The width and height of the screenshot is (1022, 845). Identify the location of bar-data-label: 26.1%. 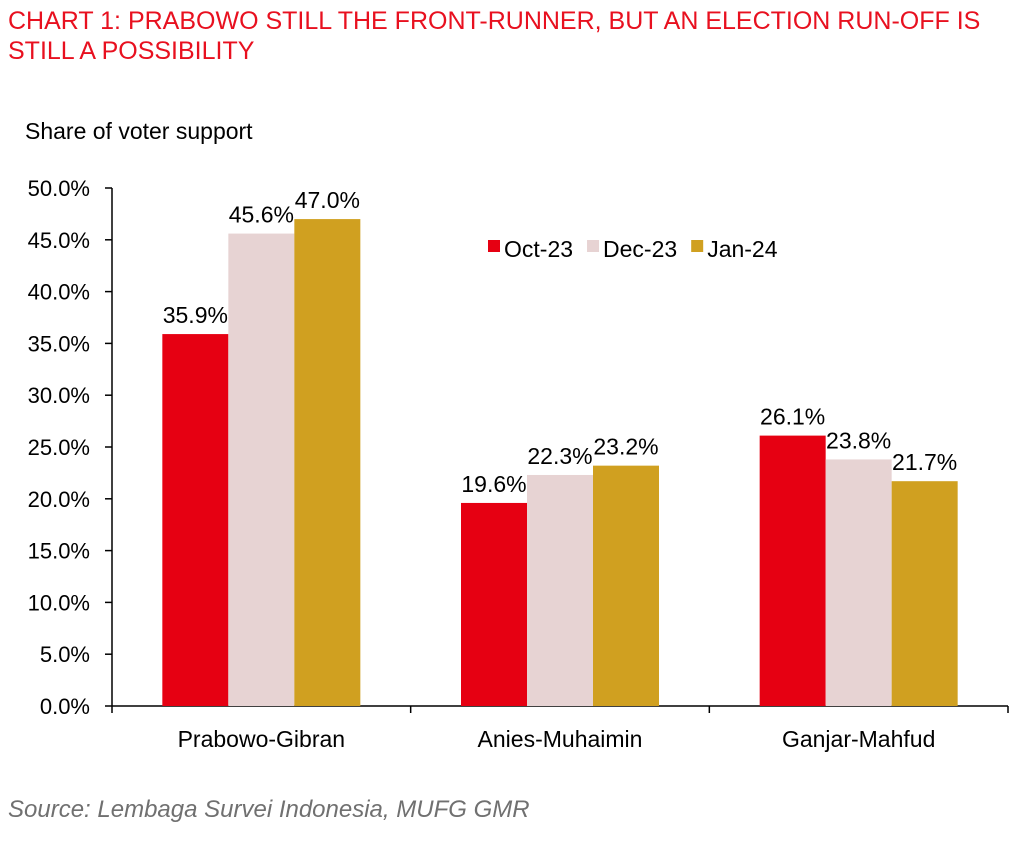
(792, 417).